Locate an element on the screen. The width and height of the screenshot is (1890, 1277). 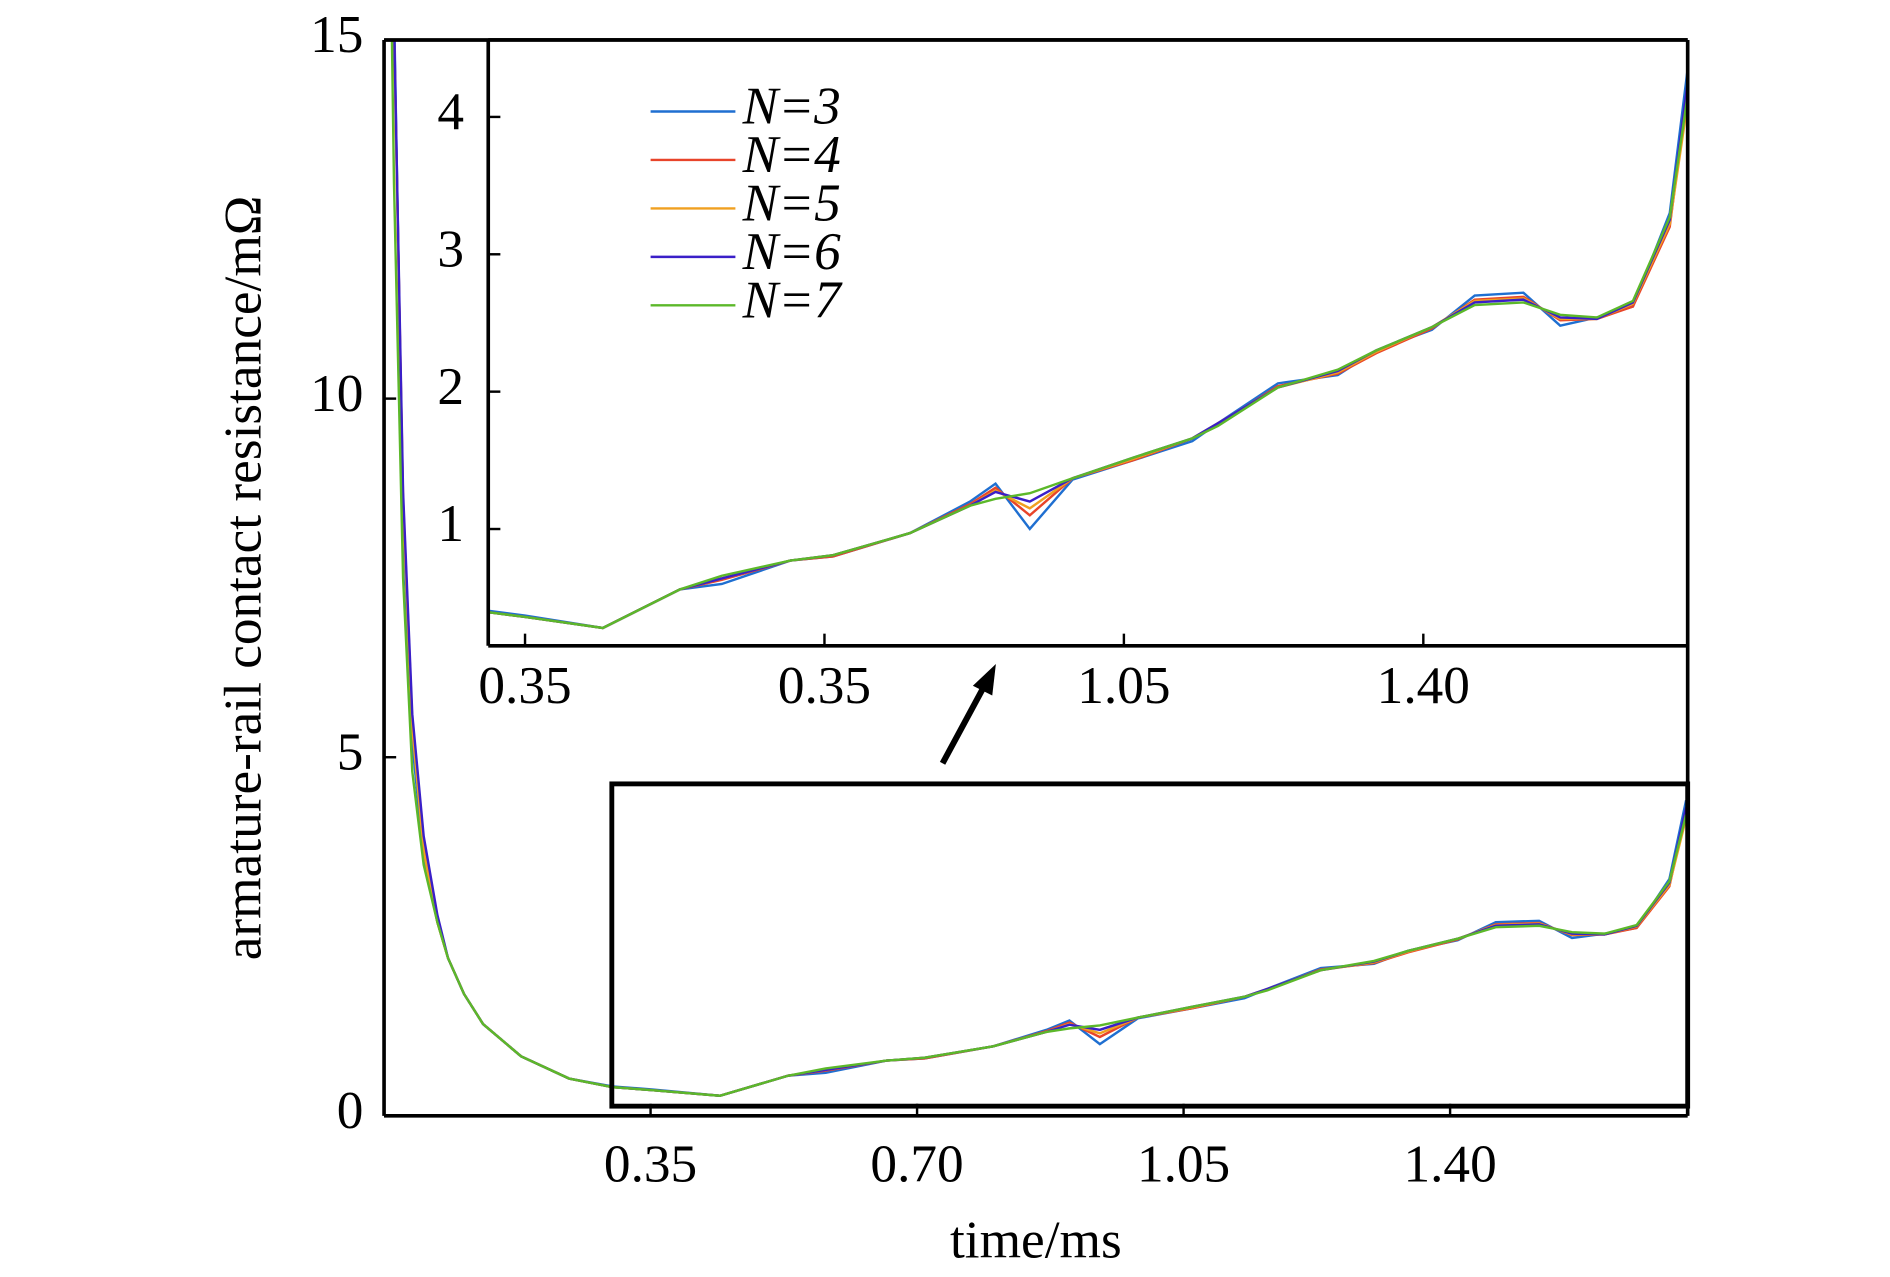
y-tick-label: 1 is located at coordinates (450, 523).